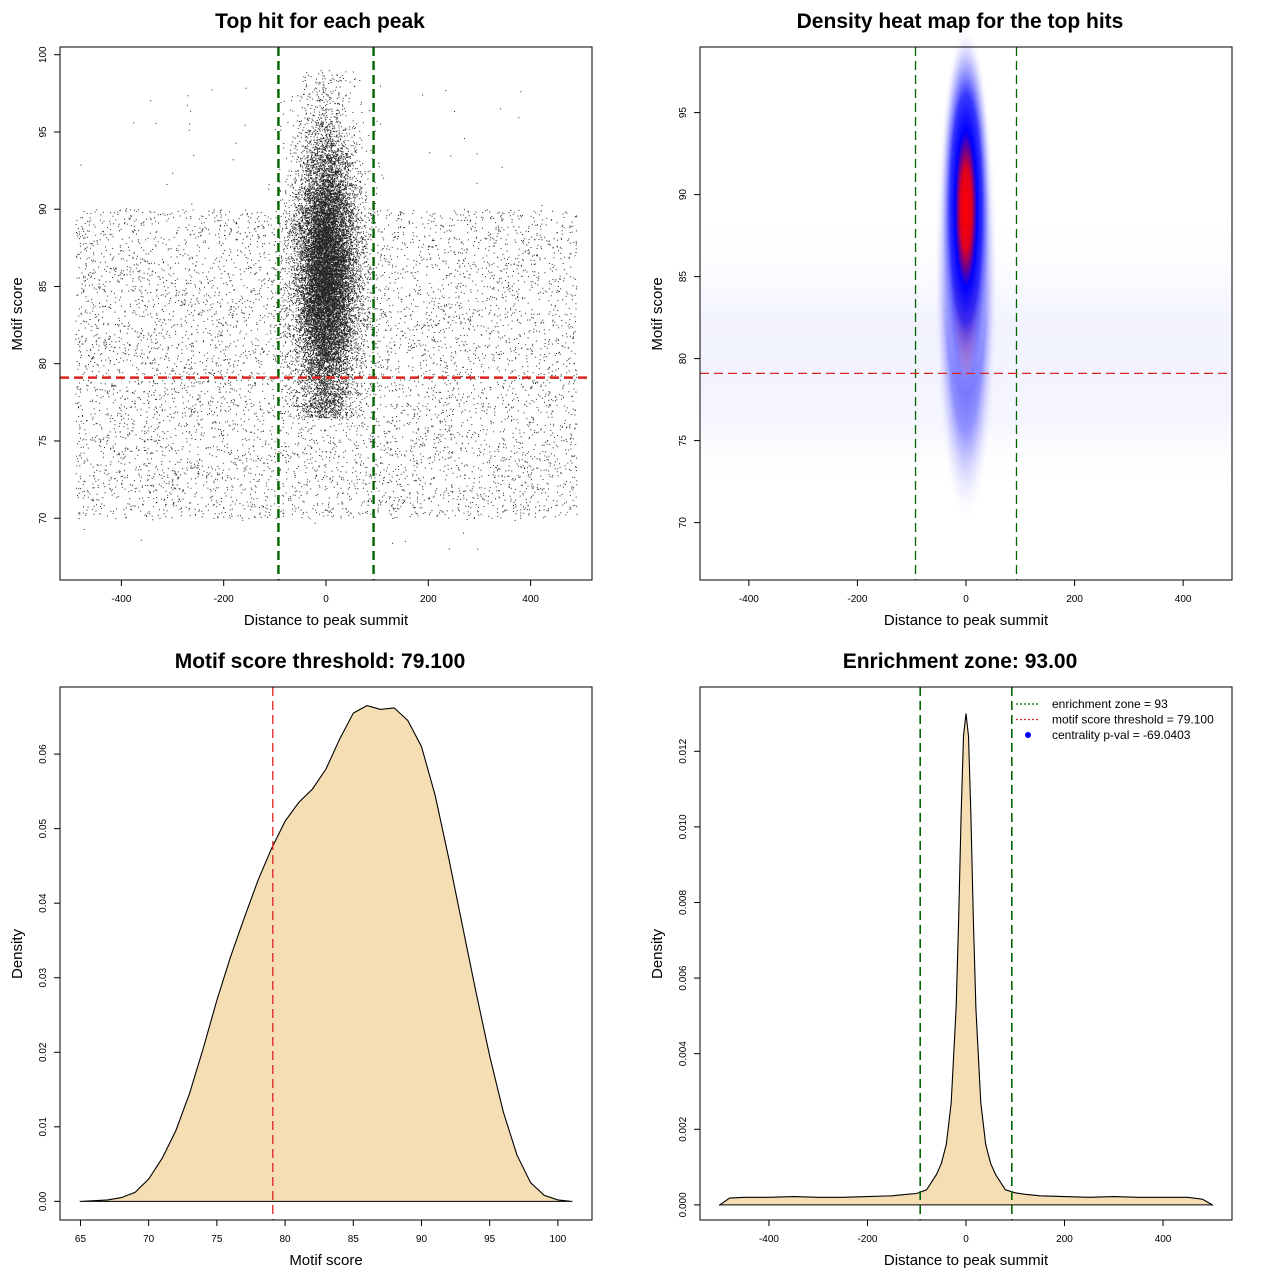  Describe the element at coordinates (43, 978) in the screenshot. I see `y-tick-label: 0.03` at that location.